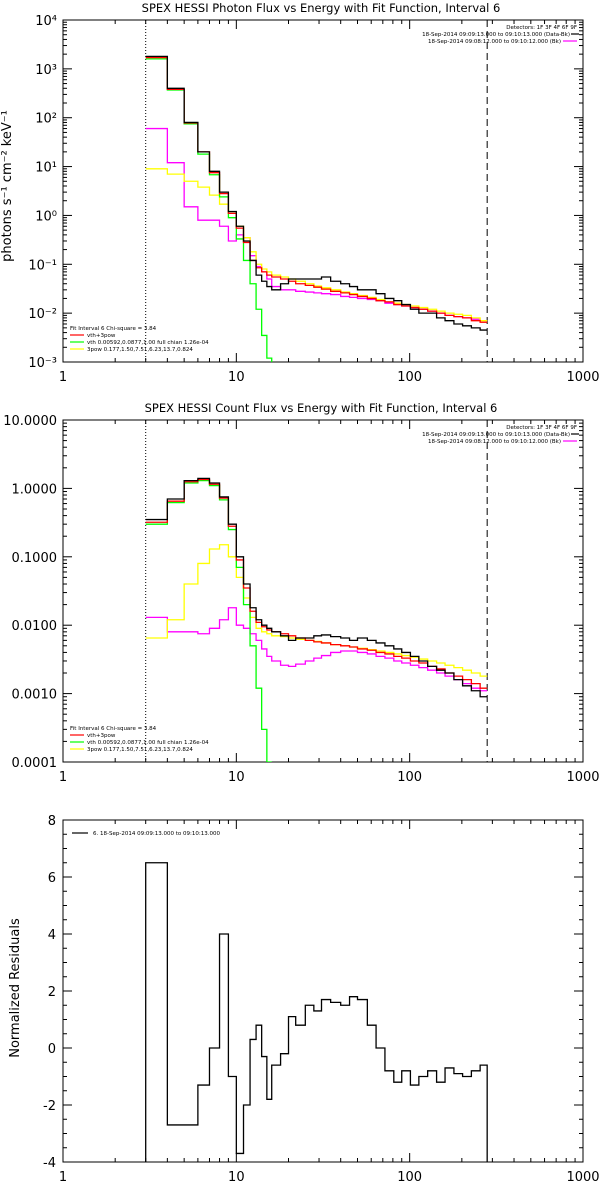  What do you see at coordinates (42, 314) in the screenshot?
I see `y-tick-label: 10⁻²` at bounding box center [42, 314].